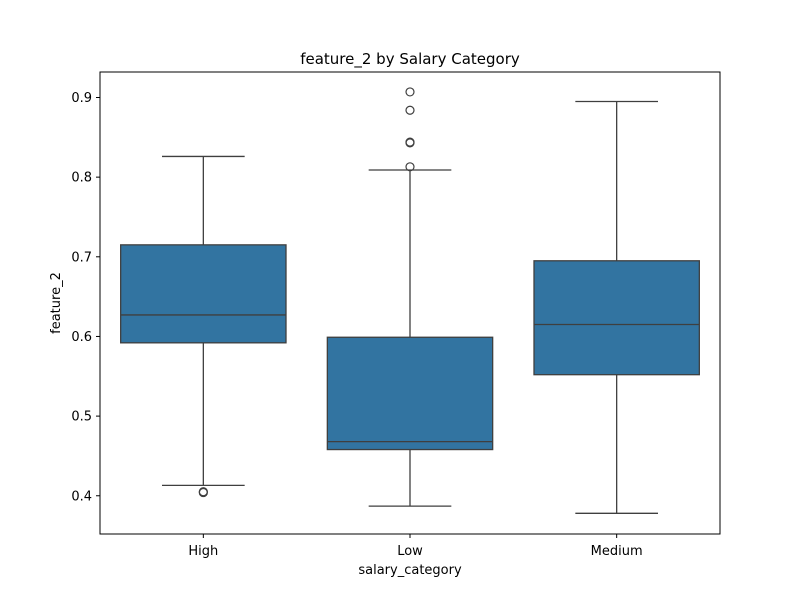 This screenshot has width=800, height=600. What do you see at coordinates (81, 178) in the screenshot?
I see `y-tick-label: 0.8` at bounding box center [81, 178].